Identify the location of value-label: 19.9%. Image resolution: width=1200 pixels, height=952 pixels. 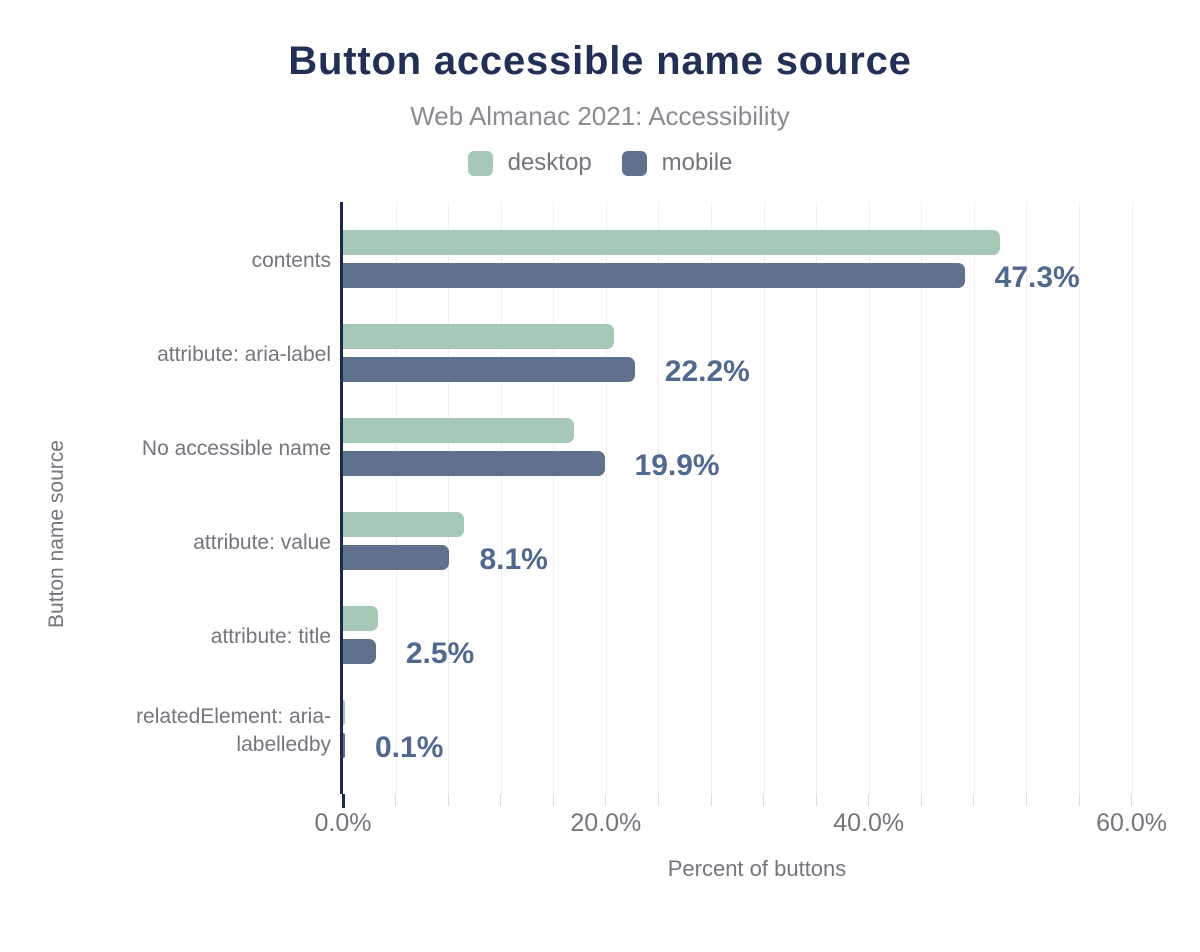
(677, 465).